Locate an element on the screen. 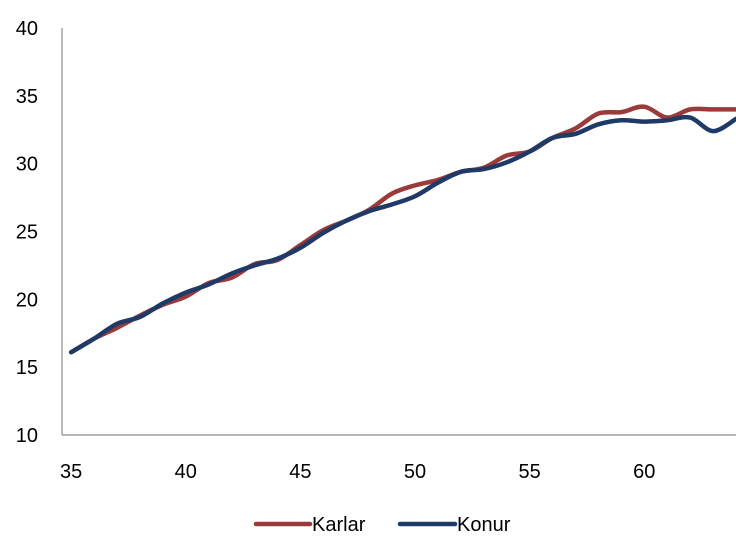 The height and width of the screenshot is (541, 736). y-tick-label: 20 is located at coordinates (27, 300).